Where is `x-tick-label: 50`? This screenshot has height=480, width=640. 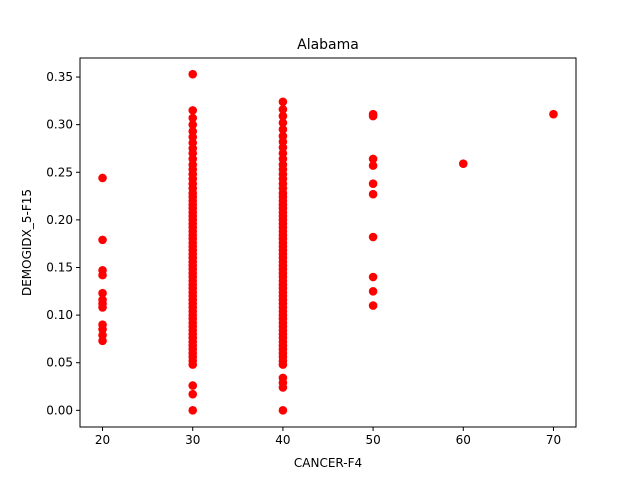
x-tick-label: 50 is located at coordinates (372, 440).